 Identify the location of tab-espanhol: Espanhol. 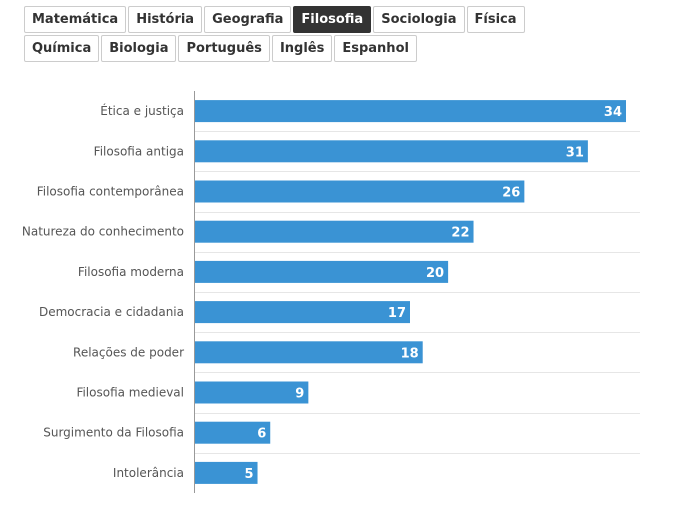
(375, 48).